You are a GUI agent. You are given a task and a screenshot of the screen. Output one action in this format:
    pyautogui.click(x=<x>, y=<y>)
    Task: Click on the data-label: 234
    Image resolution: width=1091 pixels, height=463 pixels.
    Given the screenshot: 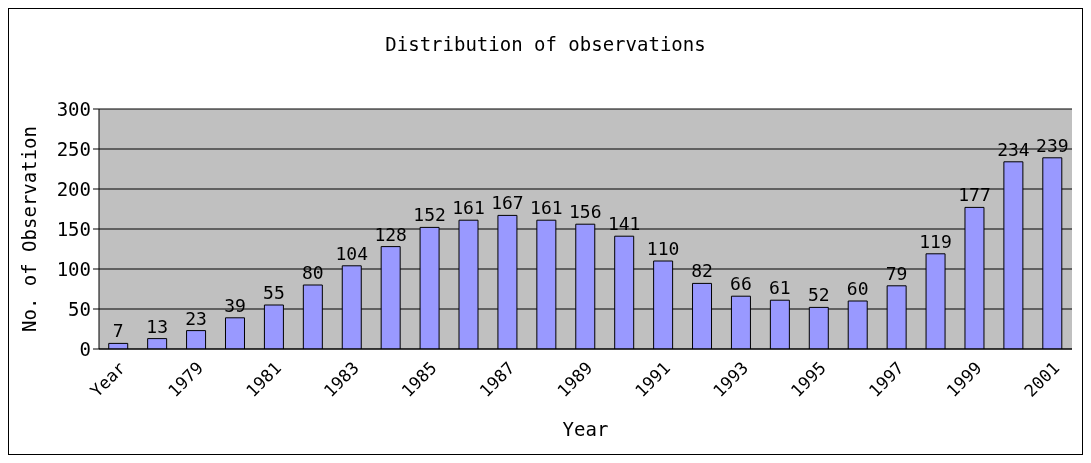 What is the action you would take?
    pyautogui.click(x=1013, y=149)
    